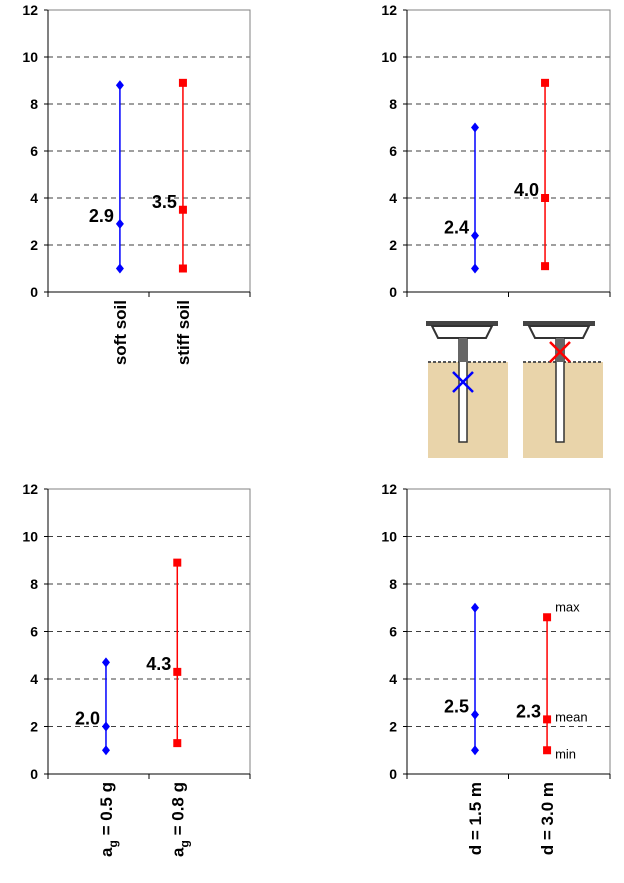 Image resolution: width=624 pixels, height=883 pixels. Describe the element at coordinates (528, 711) in the screenshot. I see `mean-label: 2.3` at that location.